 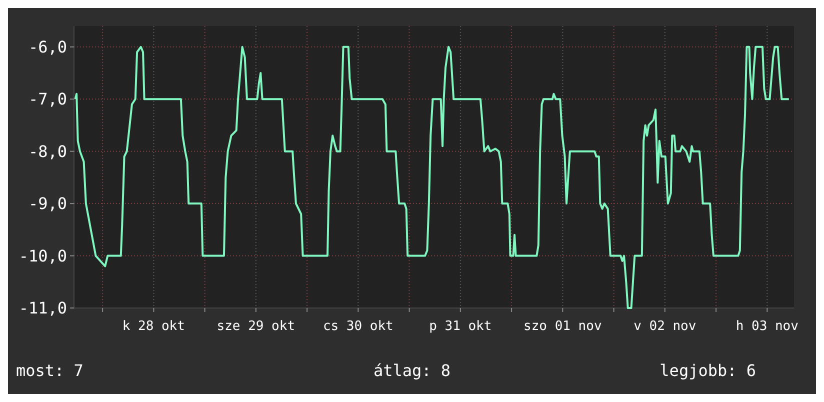 I want to click on y-tick-label: -7,0, so click(x=47, y=99).